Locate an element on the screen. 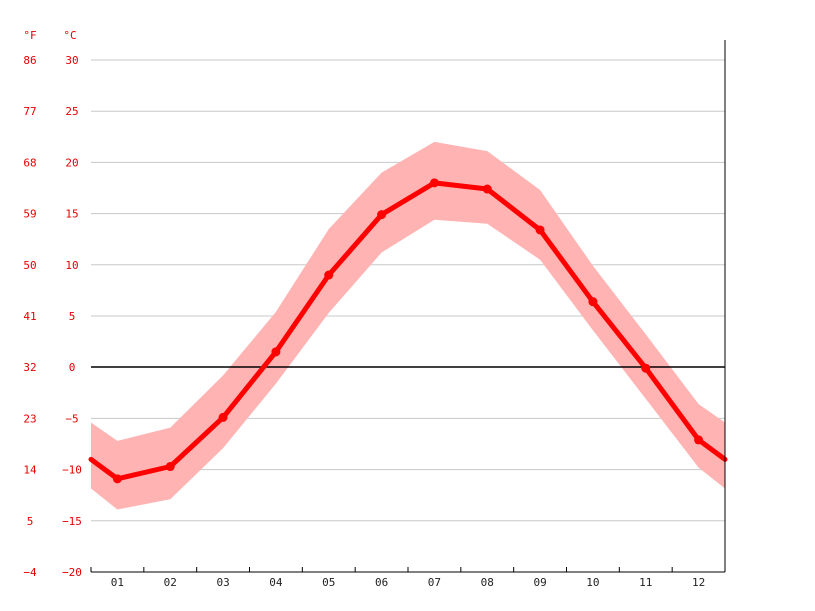  x-axis: 01 02 03 04 05 06 07 08 09 10 11 12 is located at coordinates (408, 578).